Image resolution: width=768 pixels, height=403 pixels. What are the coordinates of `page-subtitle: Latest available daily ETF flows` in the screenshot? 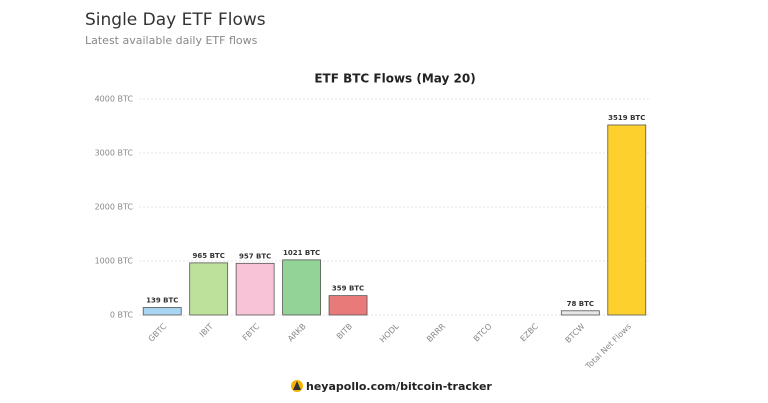 It's located at (171, 40).